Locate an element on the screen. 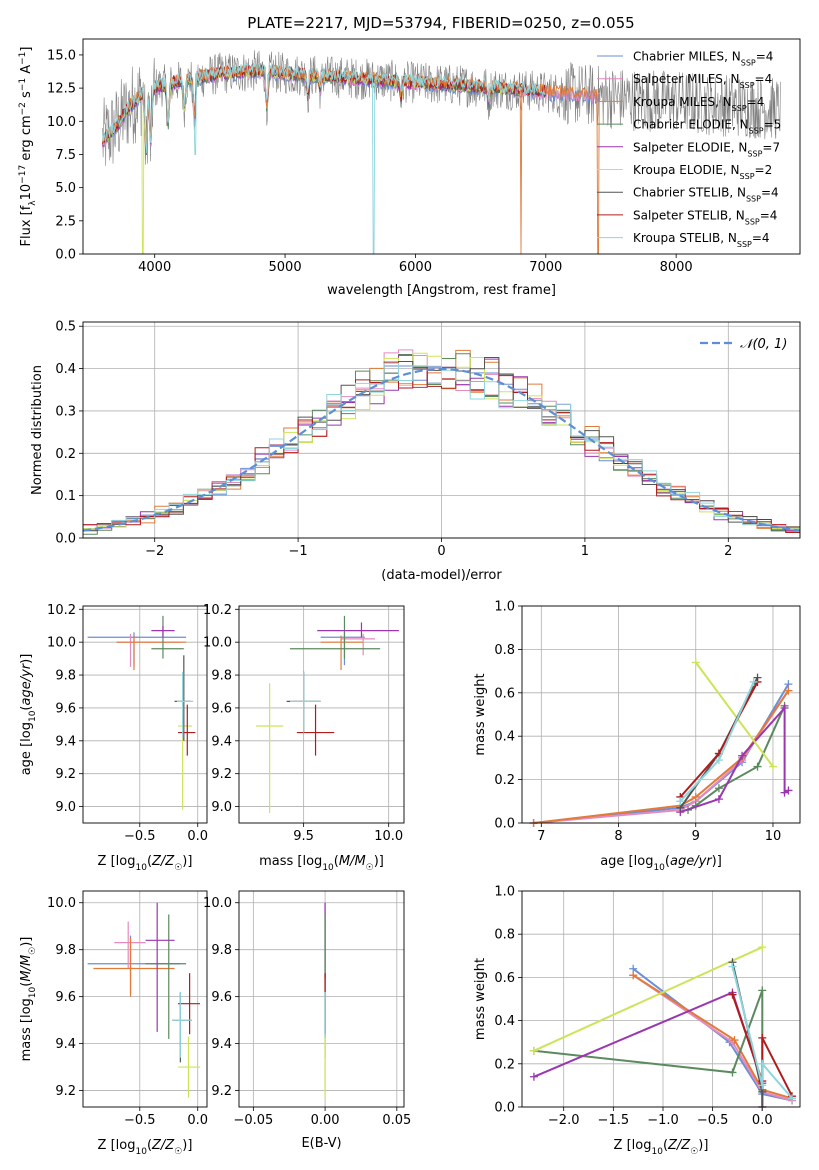  x-tick-label: −0.5 is located at coordinates (140, 1120).